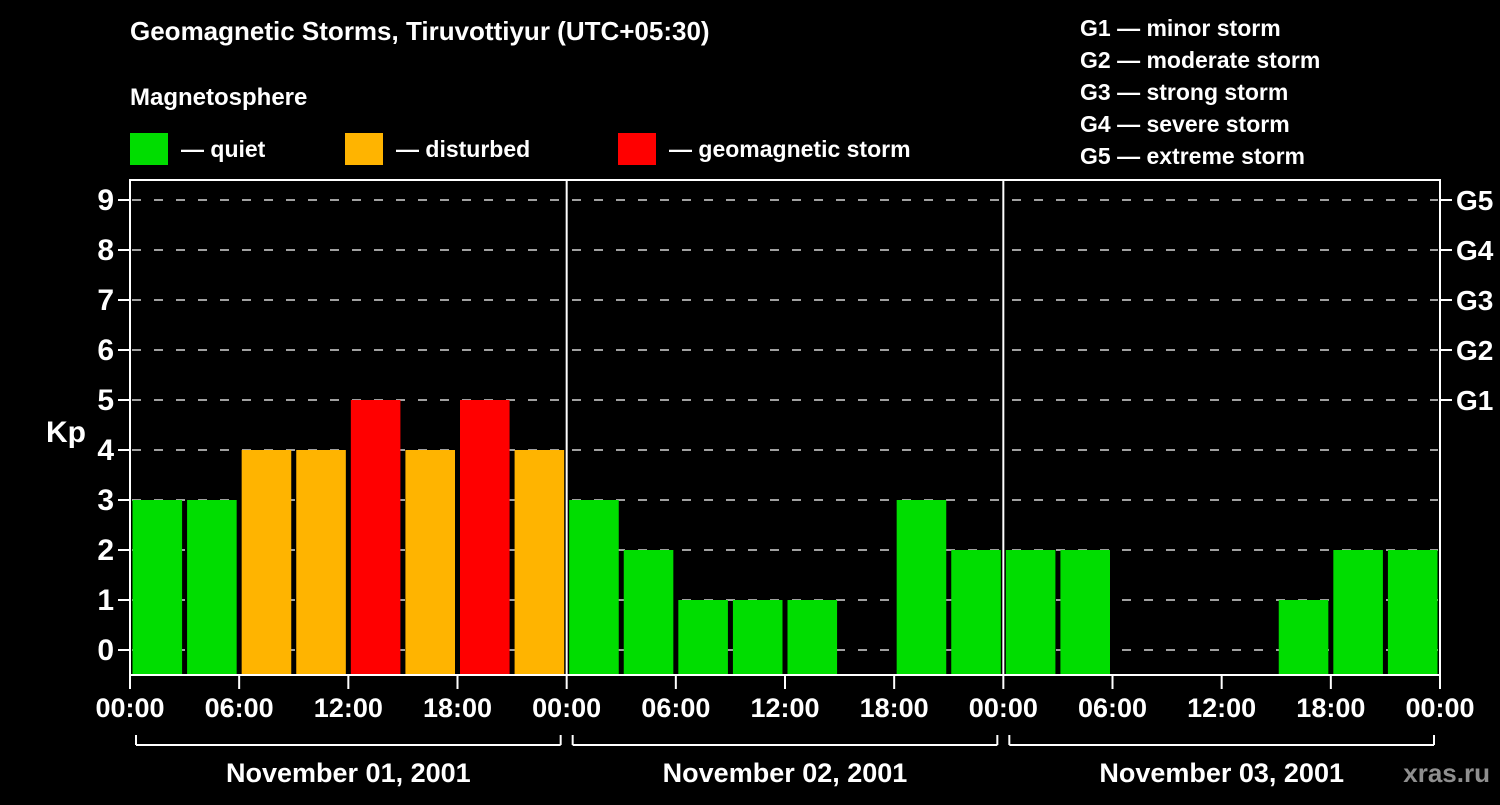 This screenshot has height=805, width=1500. What do you see at coordinates (105, 200) in the screenshot?
I see `y-tick-label: 9` at bounding box center [105, 200].